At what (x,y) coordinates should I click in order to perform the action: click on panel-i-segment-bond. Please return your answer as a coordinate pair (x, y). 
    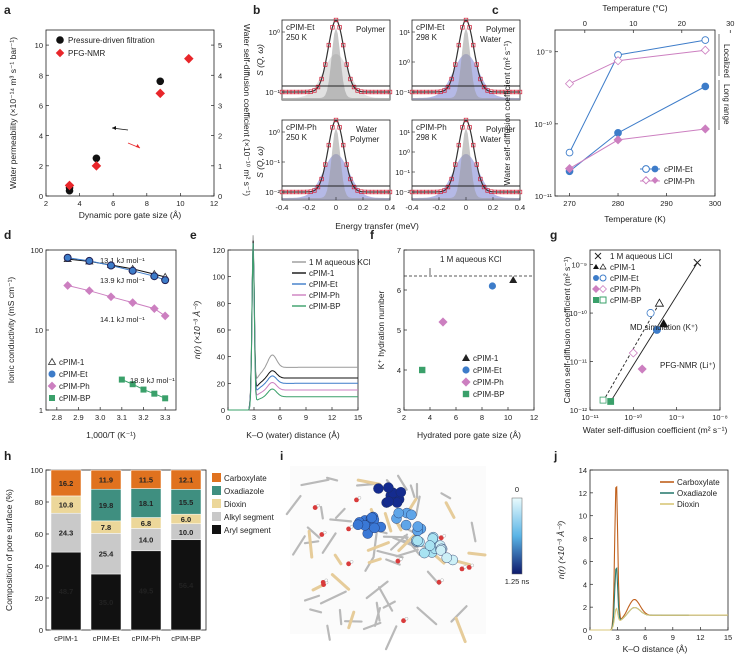
    Looking at the image, I should click on (374, 561).